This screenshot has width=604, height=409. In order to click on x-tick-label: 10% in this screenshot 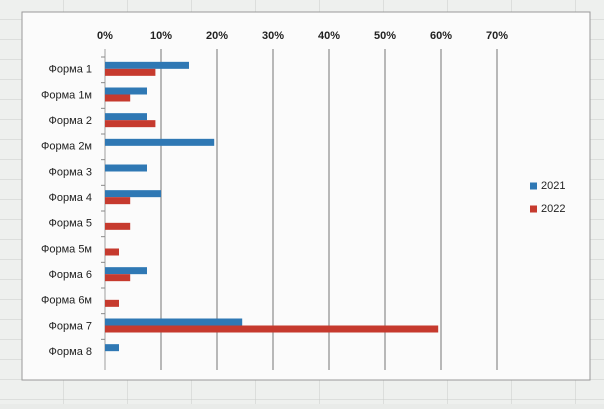, I will do `click(161, 36)`.